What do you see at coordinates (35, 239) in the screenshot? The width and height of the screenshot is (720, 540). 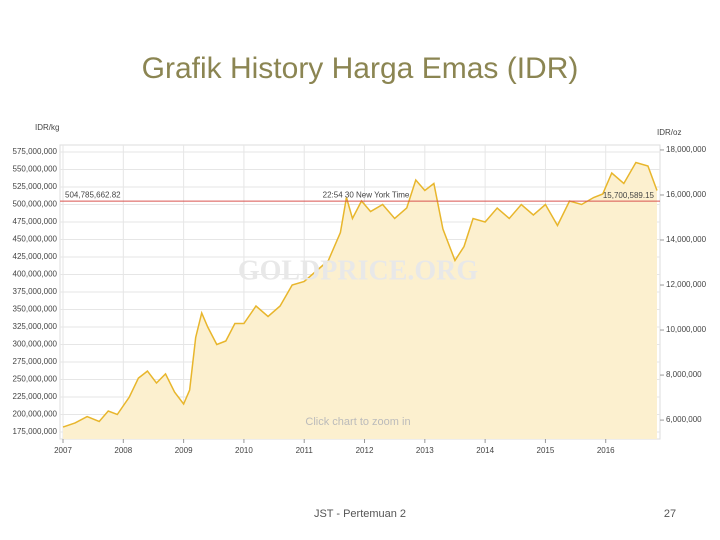 I see `y-tick-label: 450,000,000` at bounding box center [35, 239].